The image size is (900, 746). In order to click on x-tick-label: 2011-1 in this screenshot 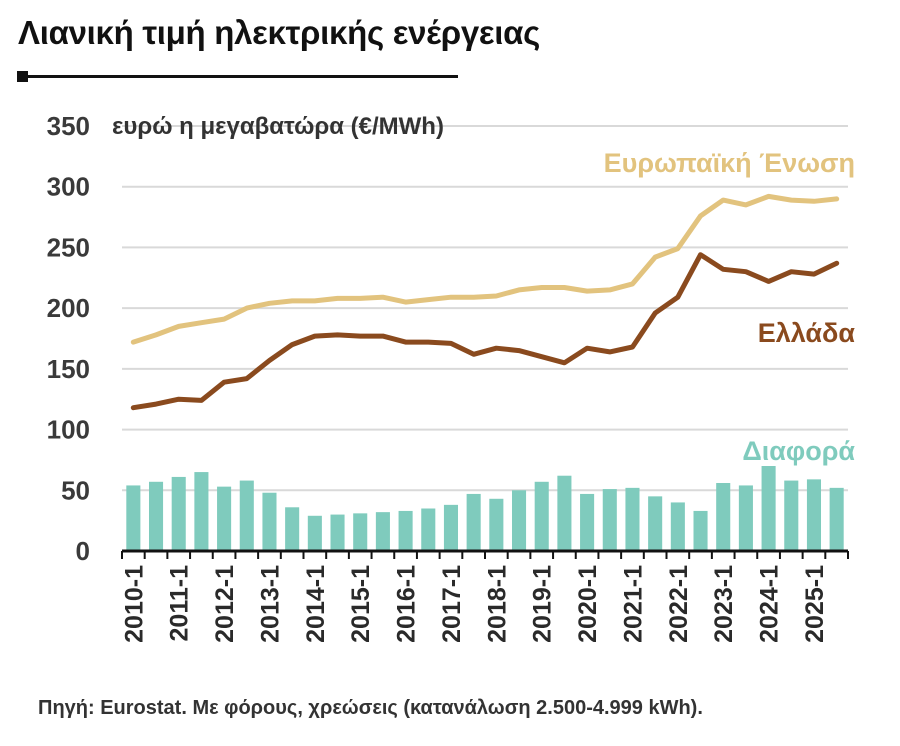, I will do `click(180, 603)`.